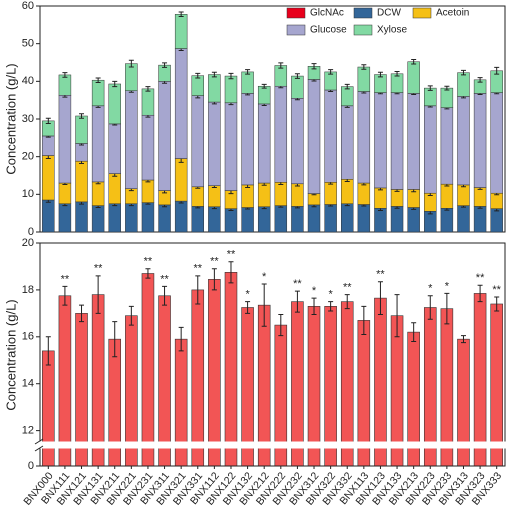  What do you see at coordinates (392, 30) in the screenshot?
I see `legend-label: Xylose` at bounding box center [392, 30].